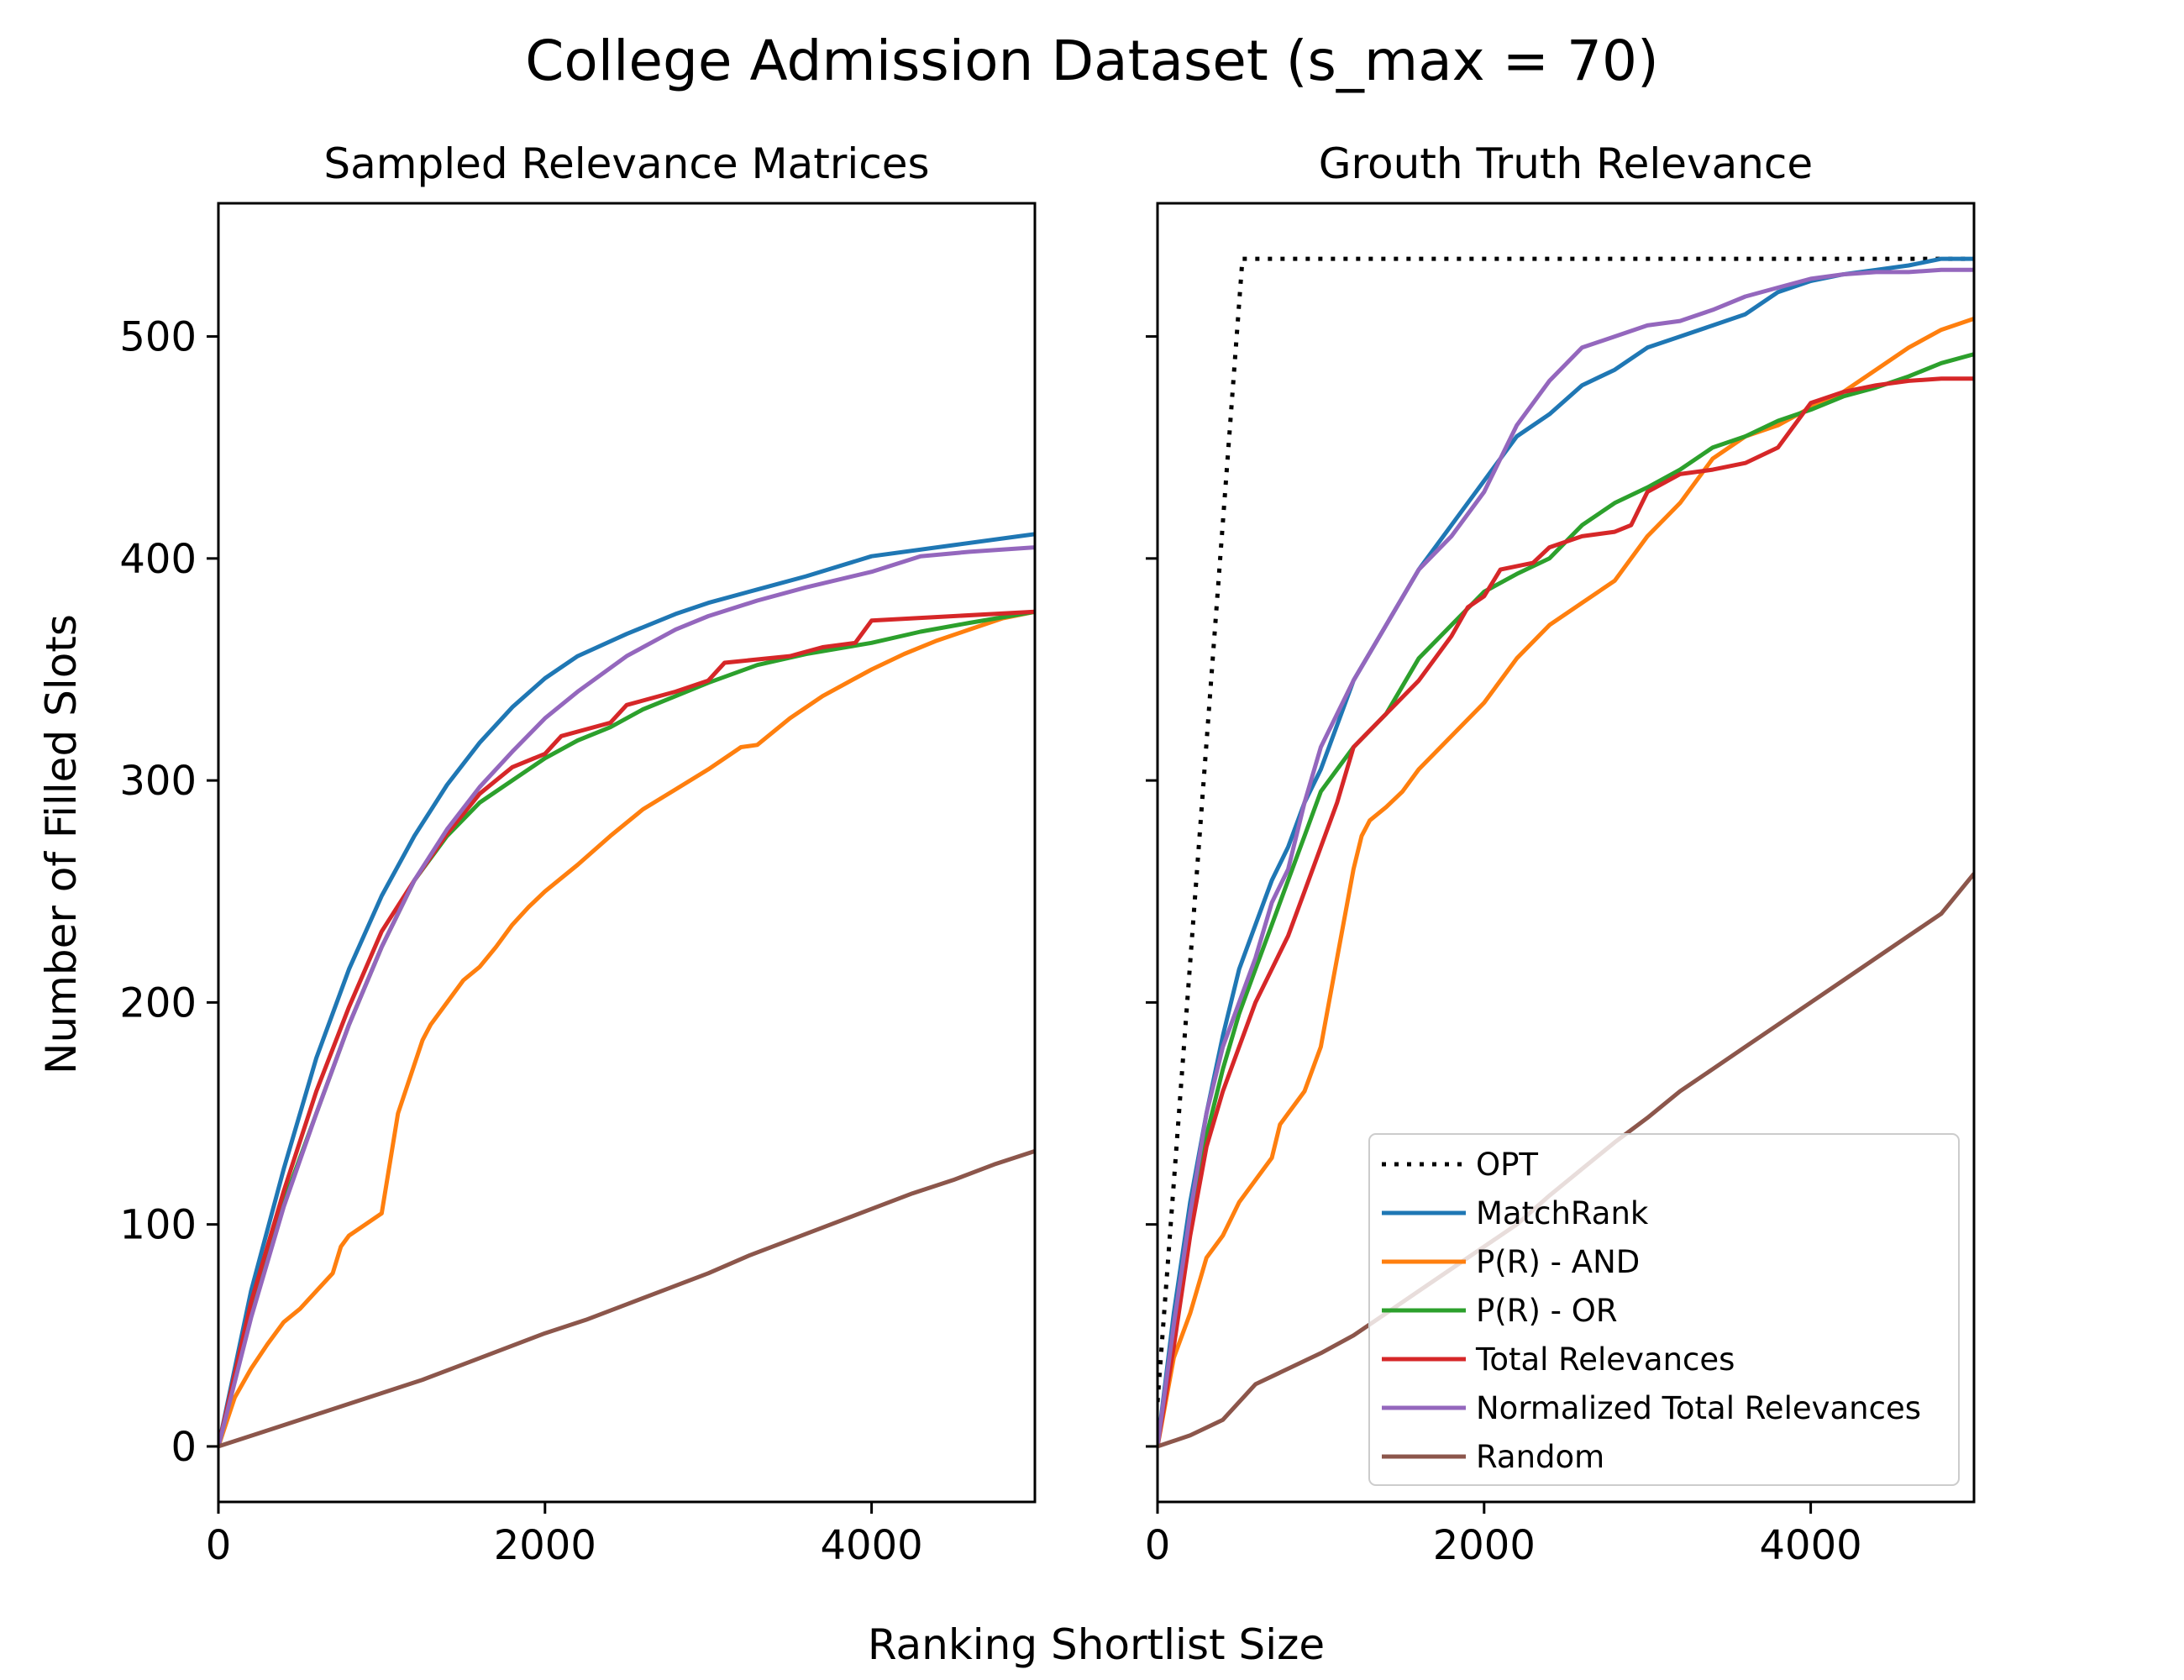  Describe the element at coordinates (158, 559) in the screenshot. I see `y-tick-label: 400` at that location.